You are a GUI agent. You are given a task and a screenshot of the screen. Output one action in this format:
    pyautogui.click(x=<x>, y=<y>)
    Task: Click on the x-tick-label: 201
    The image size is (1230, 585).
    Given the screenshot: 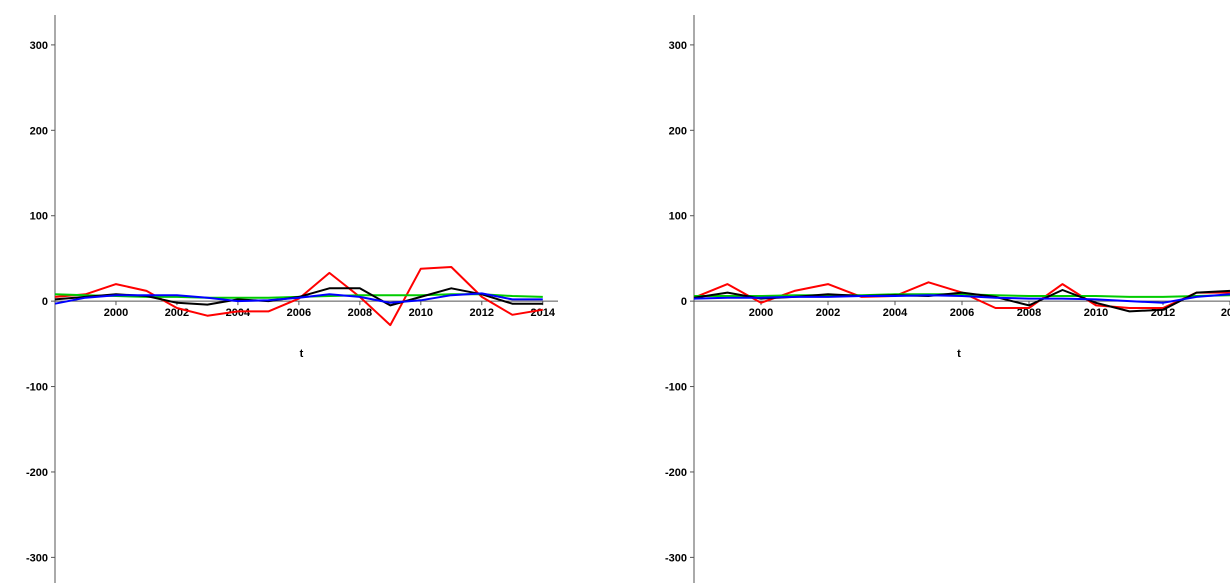 What is the action you would take?
    pyautogui.click(x=1225, y=313)
    